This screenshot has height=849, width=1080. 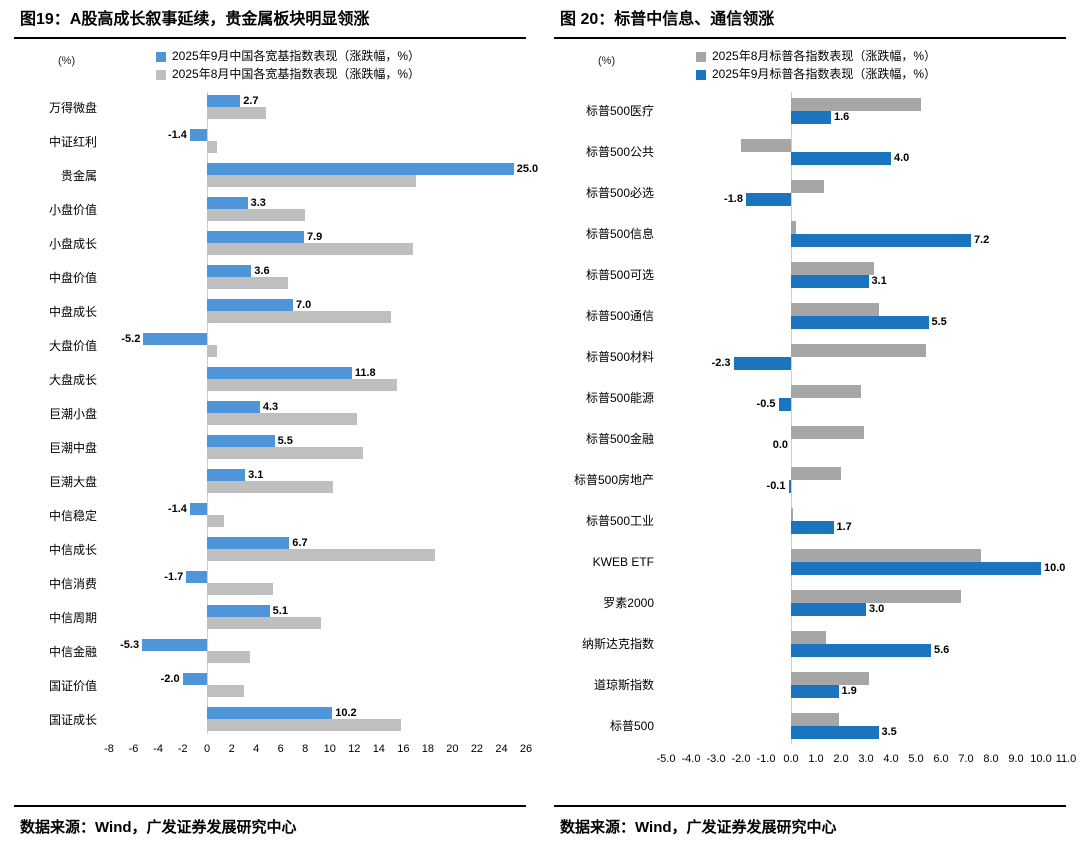 I want to click on x-tick-label: 1.0, so click(x=816, y=759).